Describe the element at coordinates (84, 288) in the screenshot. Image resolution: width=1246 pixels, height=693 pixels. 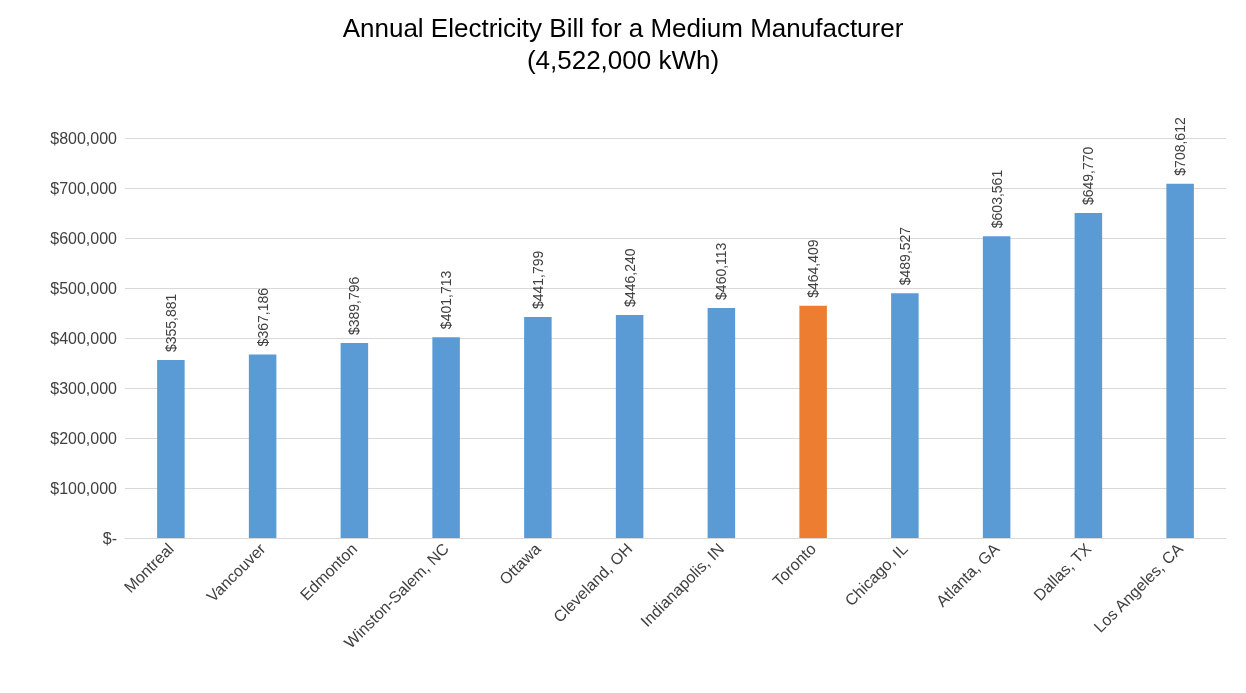
I see `y-tick-label: $500,000` at that location.